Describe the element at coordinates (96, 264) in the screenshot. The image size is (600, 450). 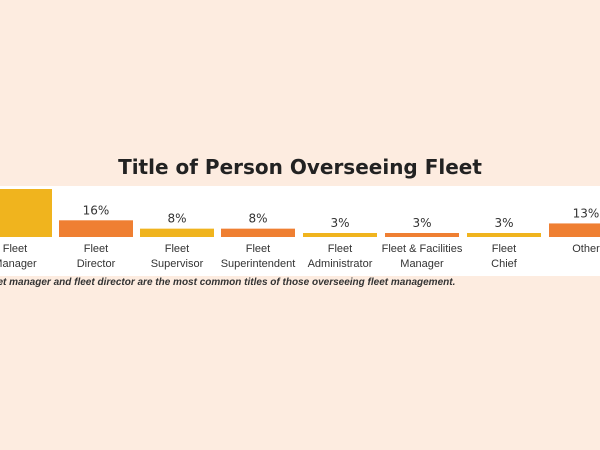
I see `category-label-line2: Director` at that location.